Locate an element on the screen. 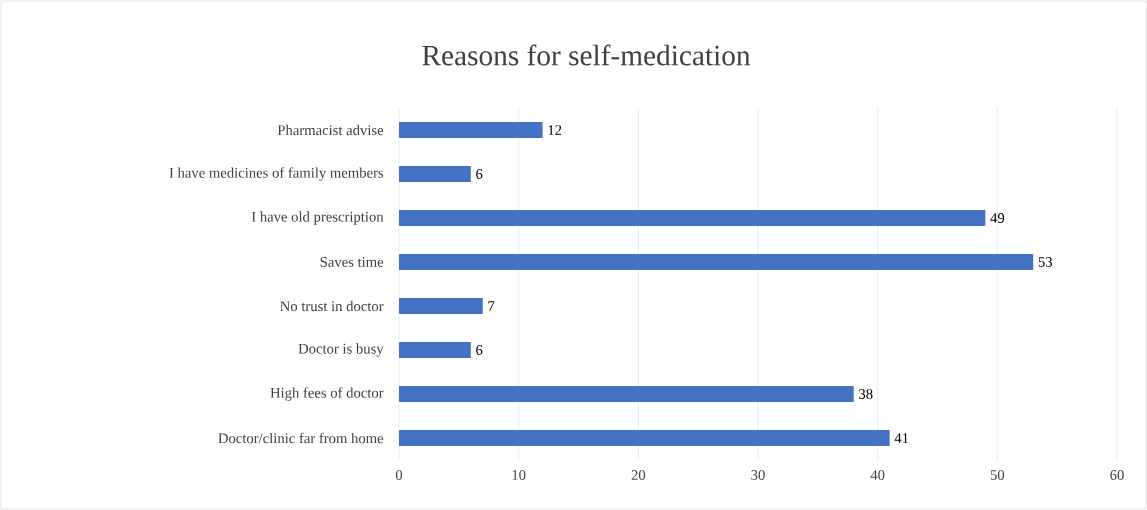  data-label: 12 is located at coordinates (555, 130).